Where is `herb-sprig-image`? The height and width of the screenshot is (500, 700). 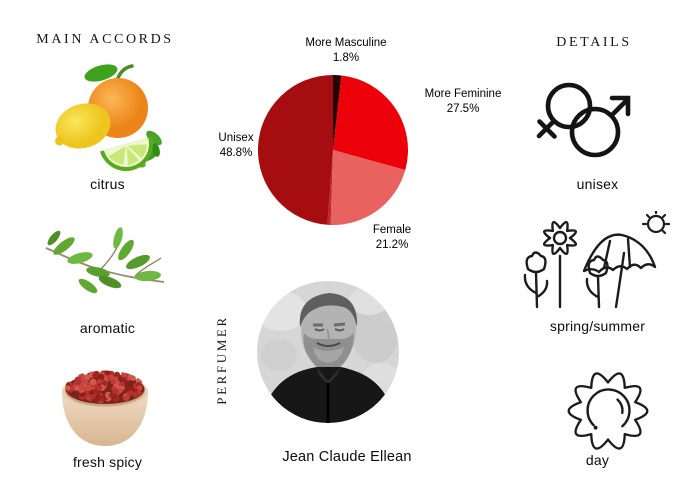
herb-sprig-image is located at coordinates (105, 260).